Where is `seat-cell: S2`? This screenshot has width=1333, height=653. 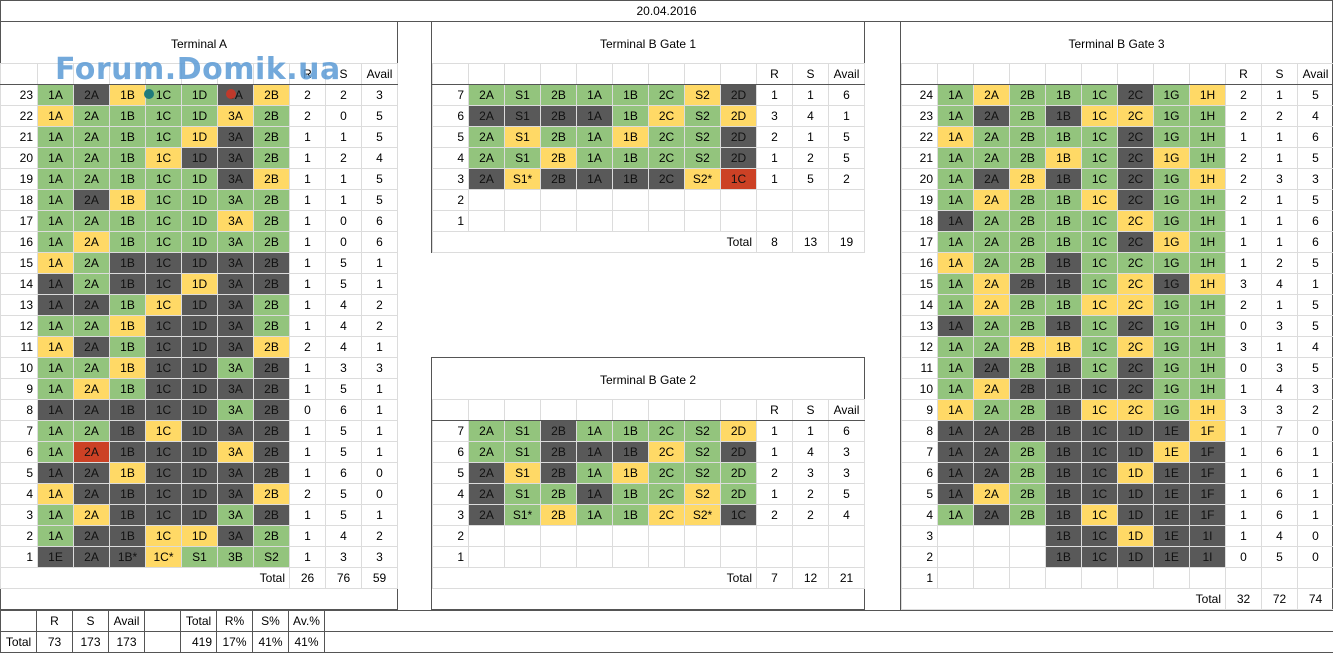
seat-cell: S2 is located at coordinates (703, 452).